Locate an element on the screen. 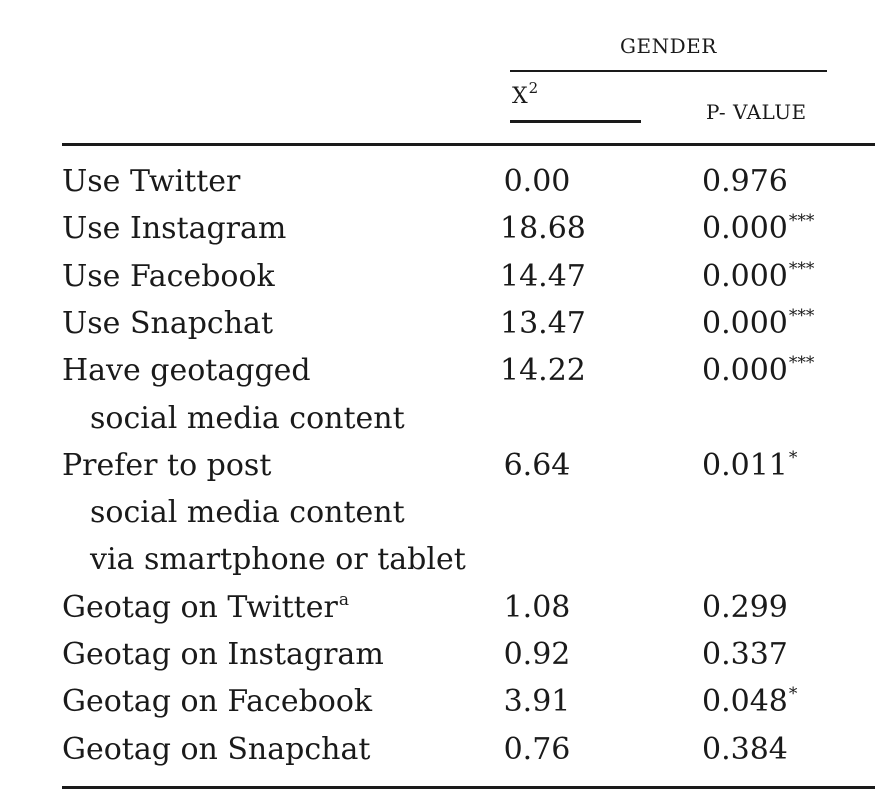 This screenshot has height=803, width=875. row-label-text: Prefer to post is located at coordinates (167, 465).